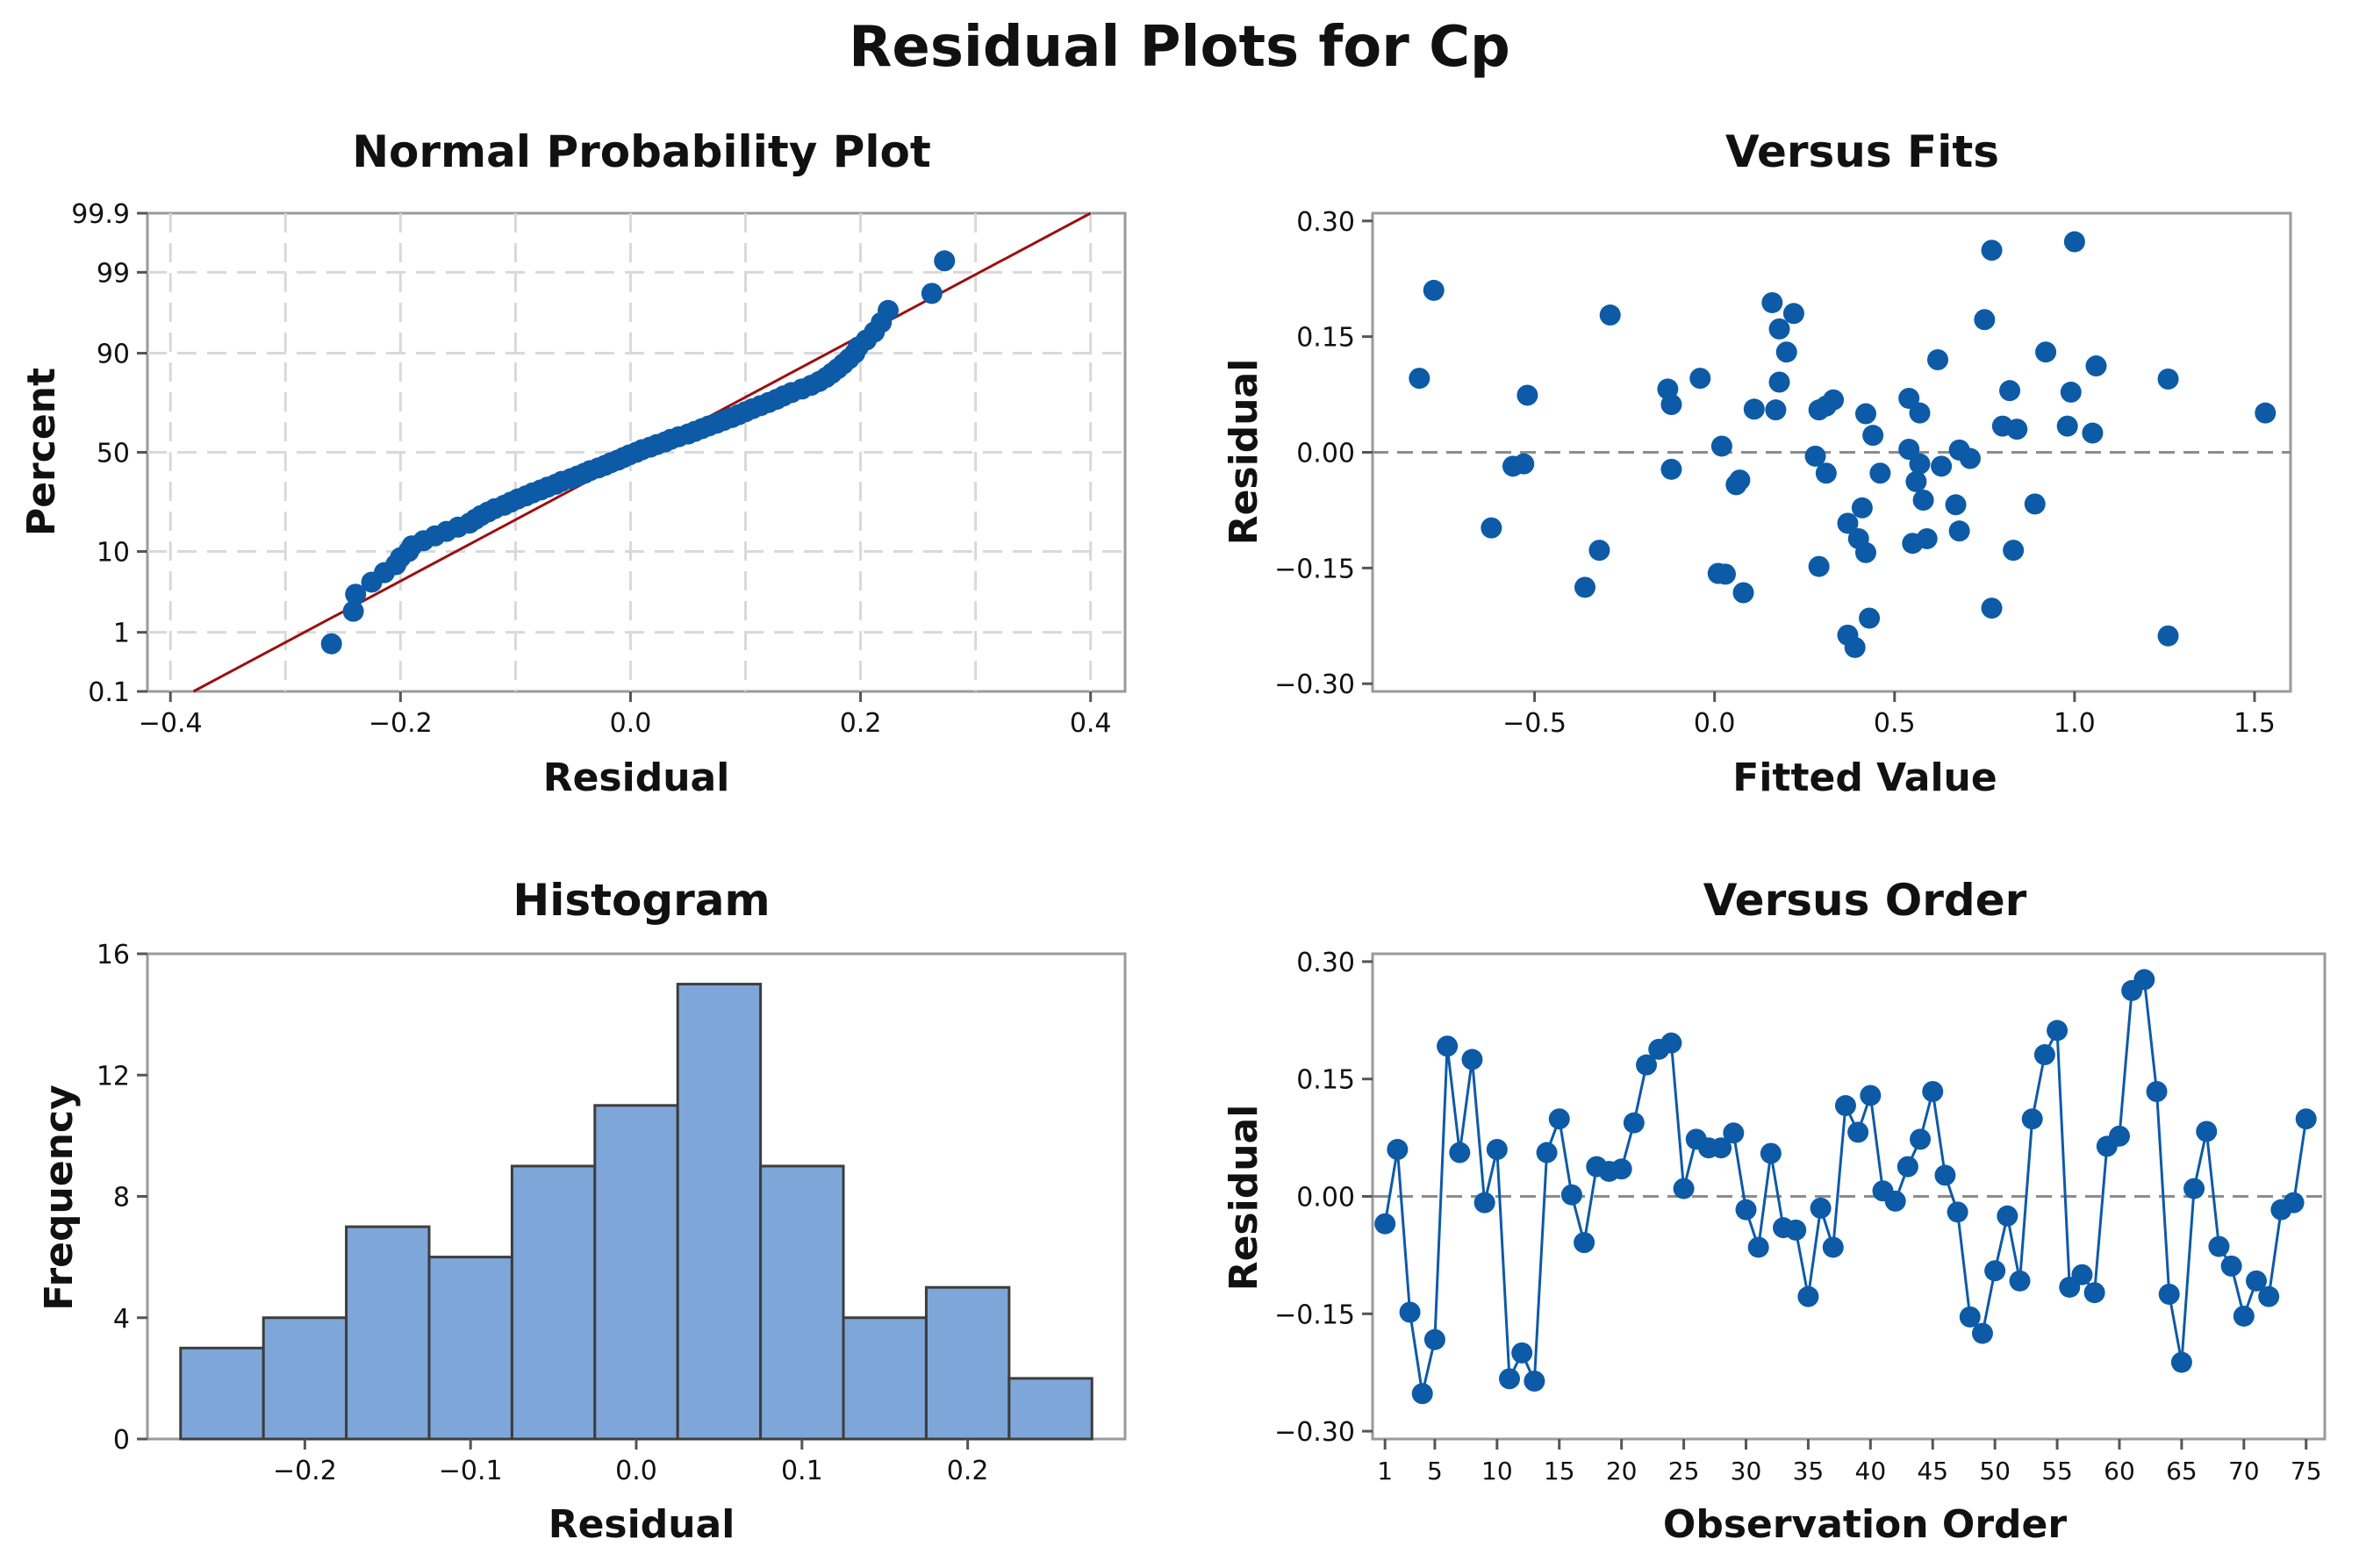 This screenshot has height=1568, width=2359. Describe the element at coordinates (2306, 1471) in the screenshot. I see `order-x-tick-label: 75` at that location.